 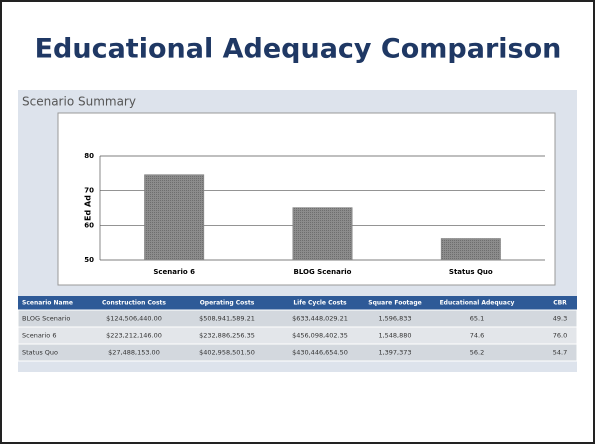 What do you see at coordinates (79, 102) in the screenshot?
I see `panel-title: Scenario Summary` at bounding box center [79, 102].